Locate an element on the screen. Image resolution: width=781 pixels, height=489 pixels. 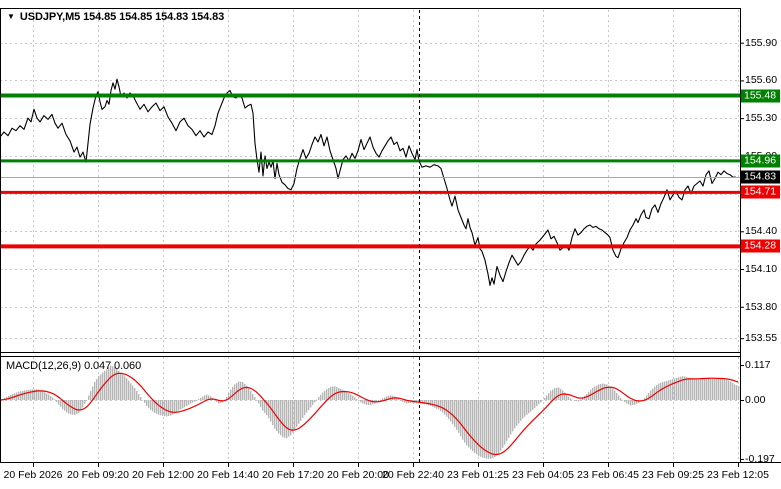
macd-axis-label: 0.117 is located at coordinates (758, 365).